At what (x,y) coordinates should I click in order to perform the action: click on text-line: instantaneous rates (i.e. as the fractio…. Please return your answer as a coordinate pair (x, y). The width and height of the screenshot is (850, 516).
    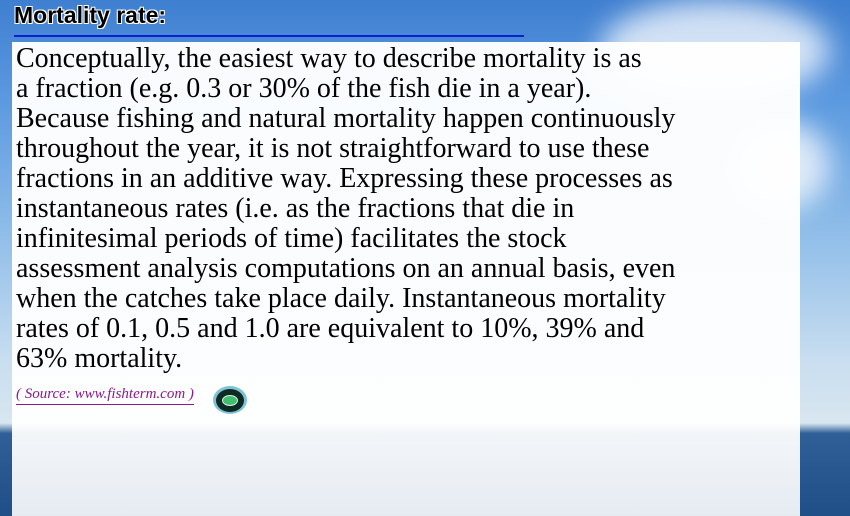
    Looking at the image, I should click on (295, 208).